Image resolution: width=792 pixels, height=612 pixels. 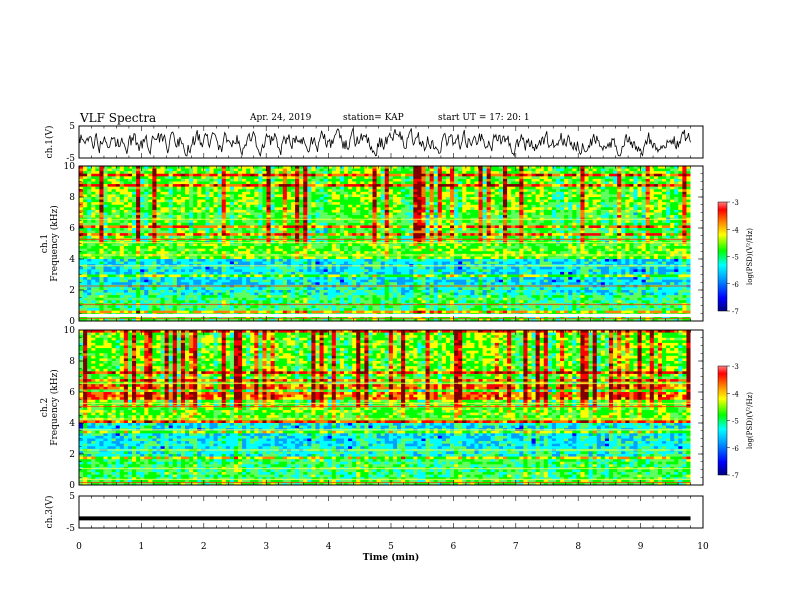 What do you see at coordinates (384, 143) in the screenshot?
I see `ch1-waveform-line` at bounding box center [384, 143].